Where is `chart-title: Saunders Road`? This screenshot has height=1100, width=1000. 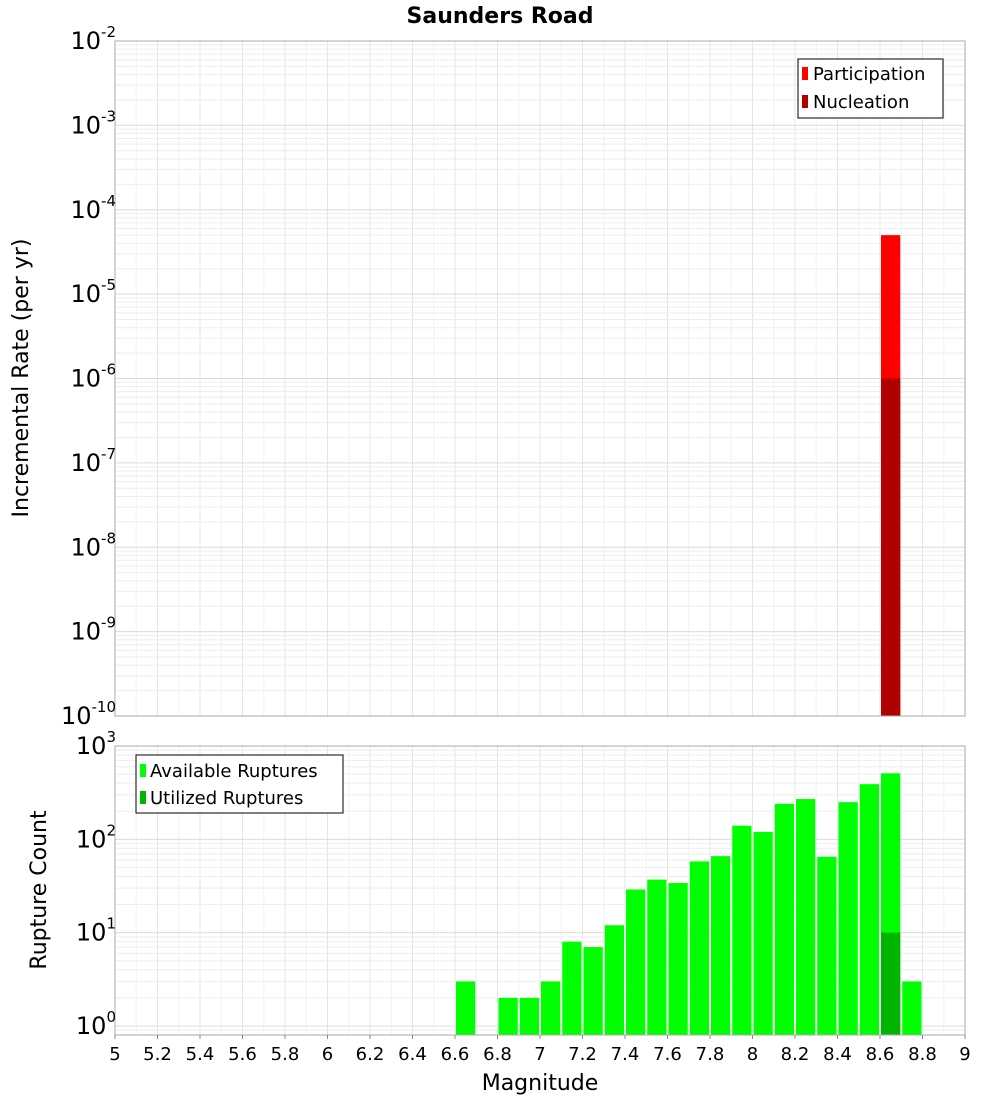 chart-title: Saunders Road is located at coordinates (500, 16).